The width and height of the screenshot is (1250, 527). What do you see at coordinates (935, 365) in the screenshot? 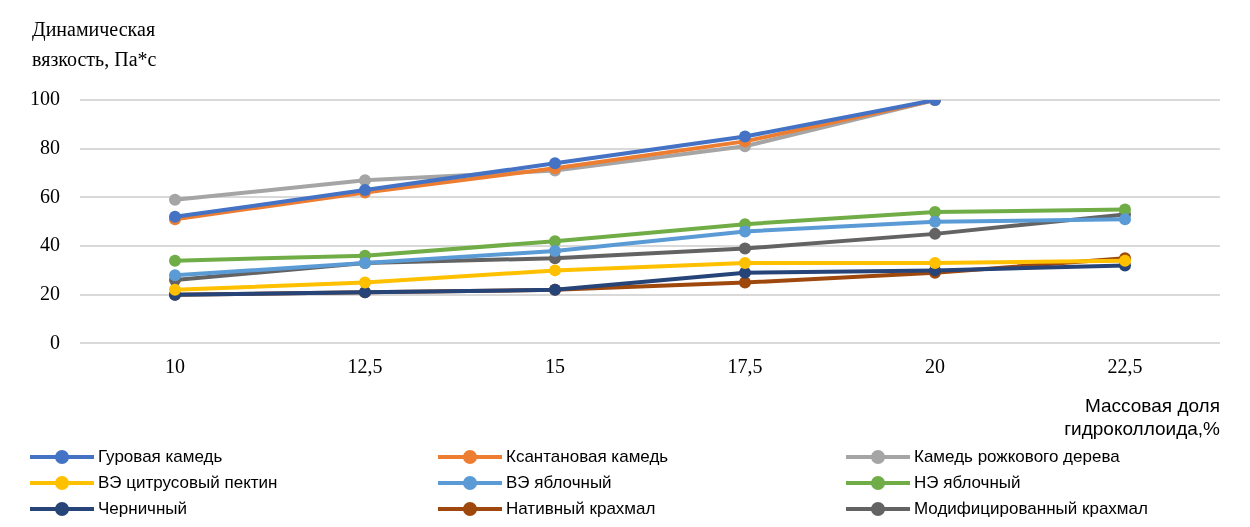
I see `x-tick-label: 20` at bounding box center [935, 365].